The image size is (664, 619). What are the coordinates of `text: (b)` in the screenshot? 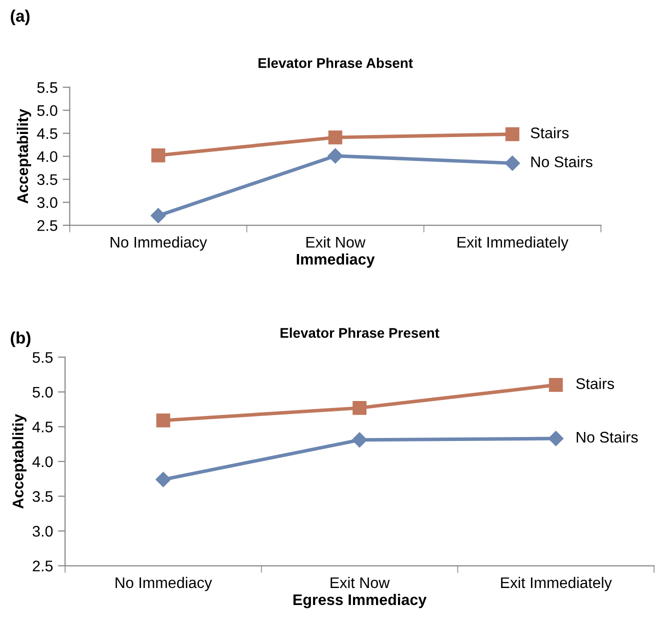 It's located at (20, 339).